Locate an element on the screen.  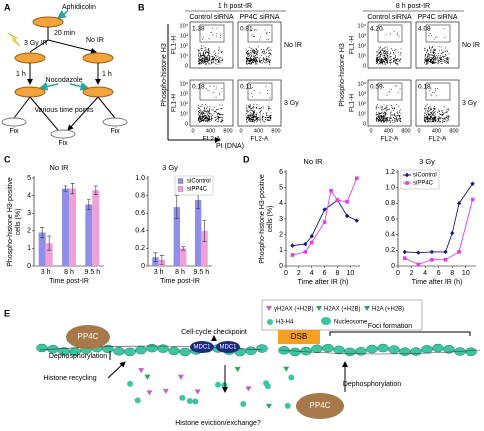
legend-swatch is located at coordinates (180, 181).